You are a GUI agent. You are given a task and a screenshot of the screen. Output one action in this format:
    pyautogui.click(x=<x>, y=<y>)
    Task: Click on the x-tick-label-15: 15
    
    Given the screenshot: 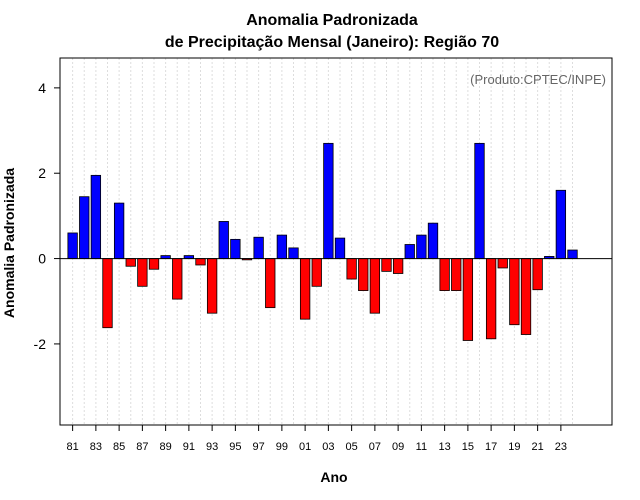 What is the action you would take?
    pyautogui.click(x=468, y=447)
    